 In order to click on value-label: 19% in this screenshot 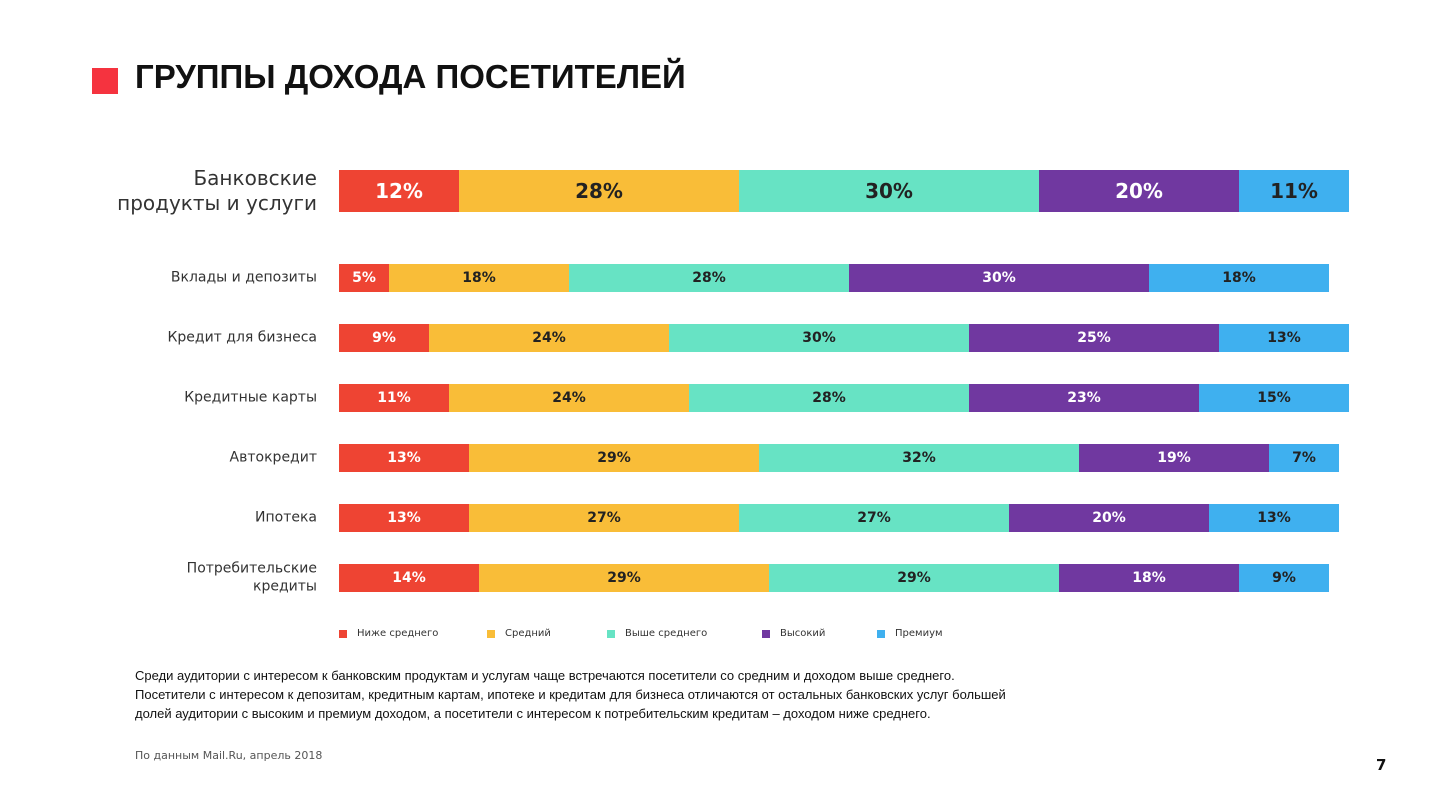, I will do `click(1174, 458)`.